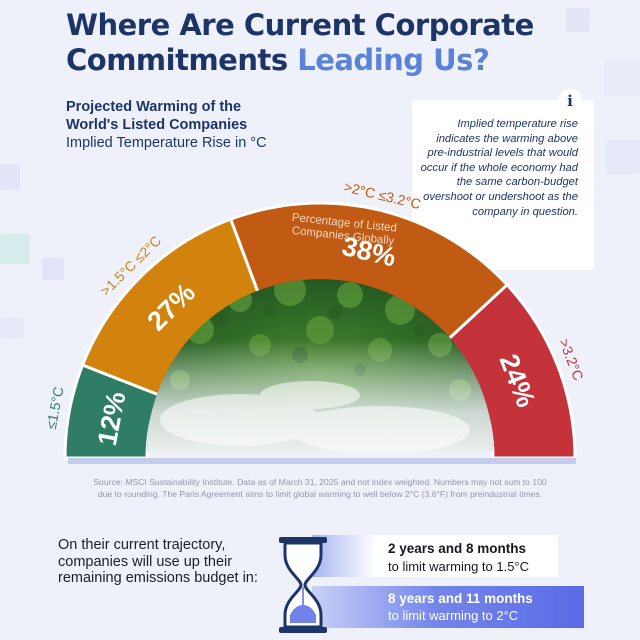  I want to click on budget-time-1-5: 2 years and 8 months, so click(457, 548).